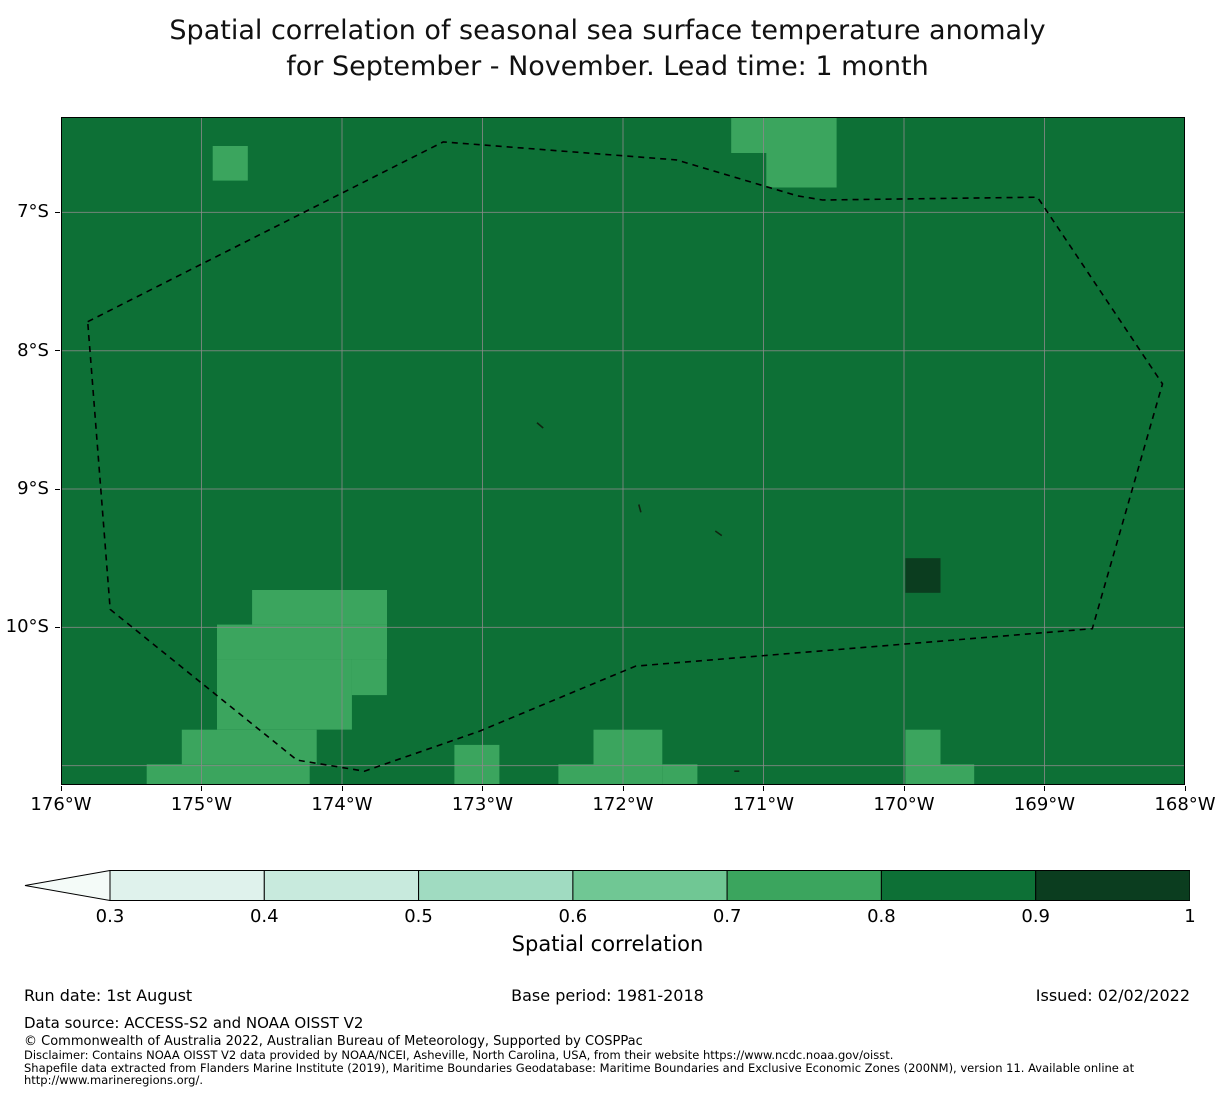 The height and width of the screenshot is (1095, 1215). I want to click on base-period-text: Base period: 1981-2018, so click(607, 995).